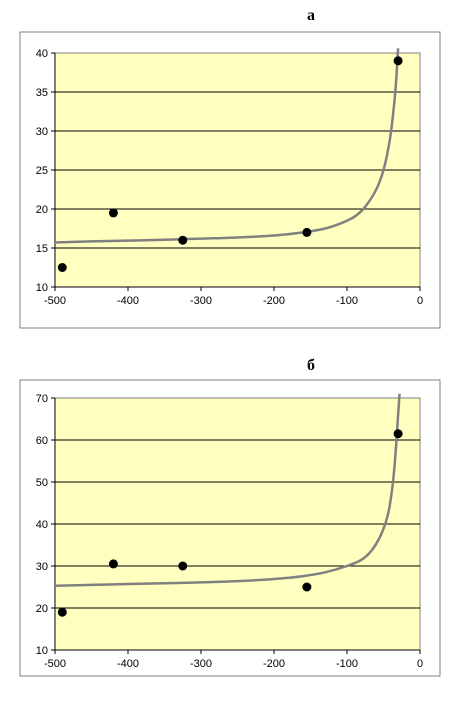  I want to click on chart-b-y-tick-label: 10, so click(42, 651).